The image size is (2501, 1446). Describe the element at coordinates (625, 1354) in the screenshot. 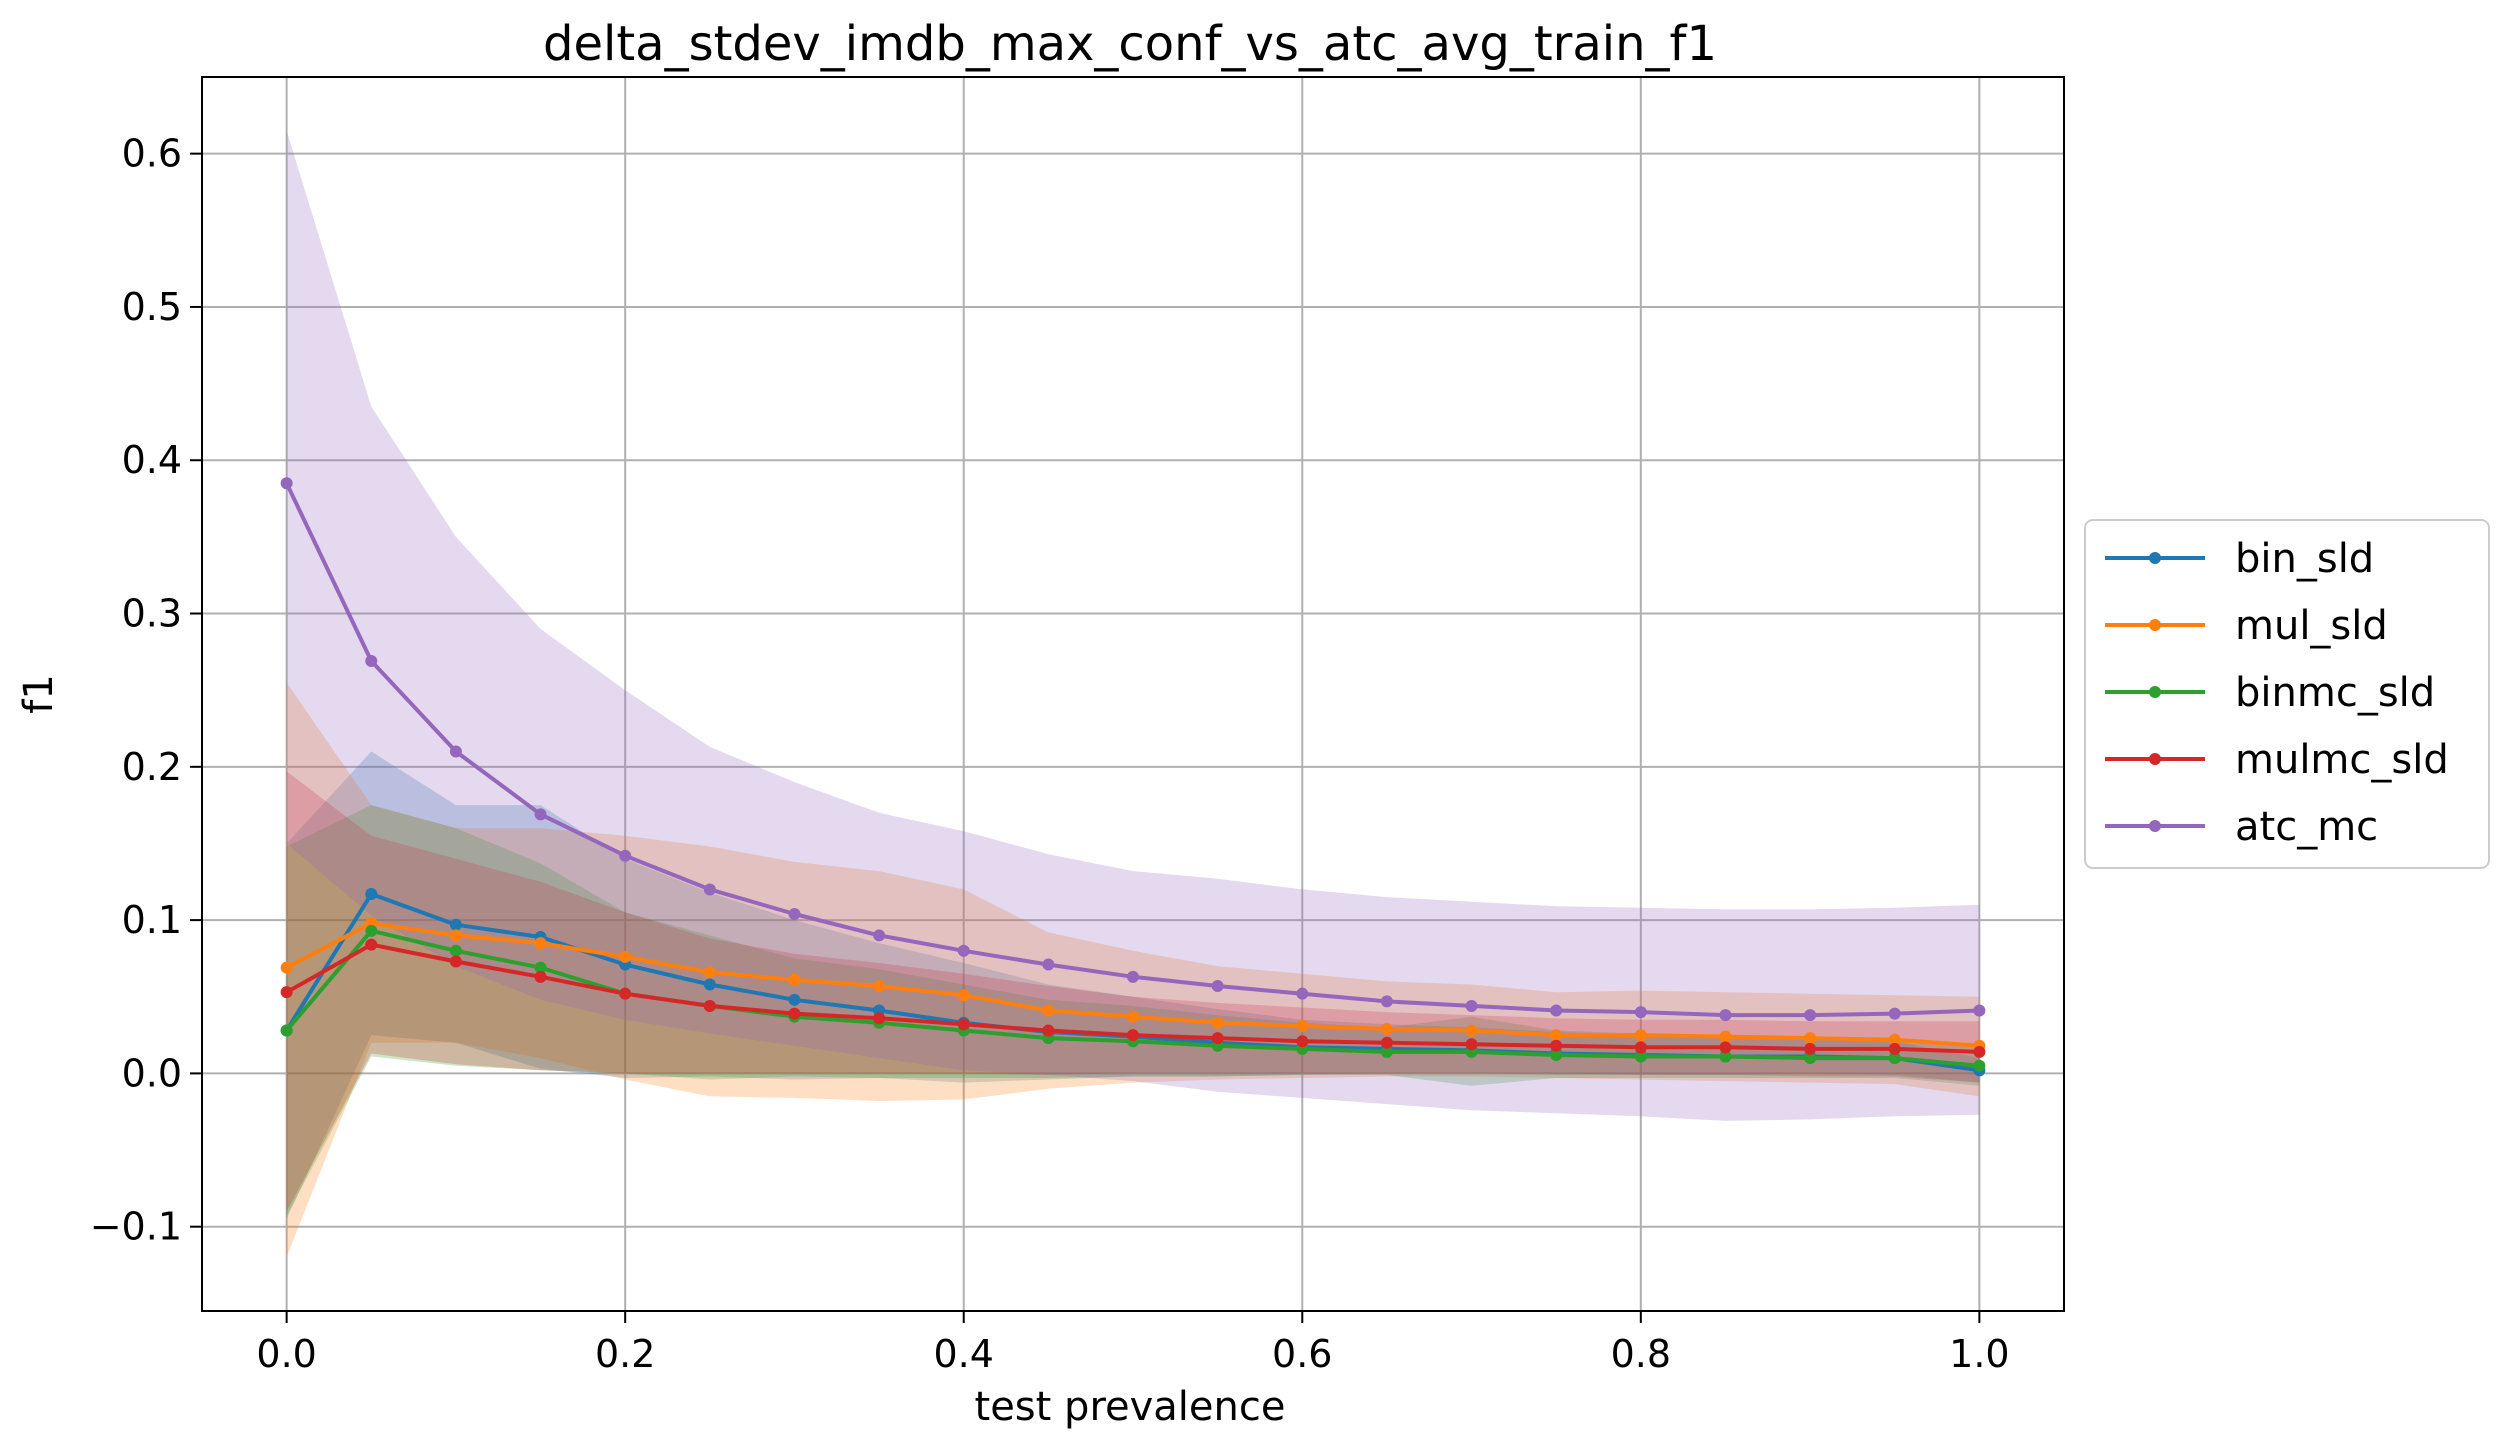

I see `x-tick-label: 0.2` at that location.